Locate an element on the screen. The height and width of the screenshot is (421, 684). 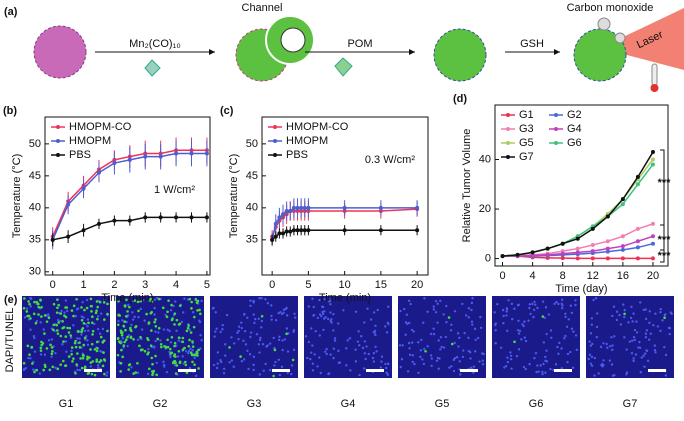
y-tick-label: 50 is located at coordinates (35, 144).